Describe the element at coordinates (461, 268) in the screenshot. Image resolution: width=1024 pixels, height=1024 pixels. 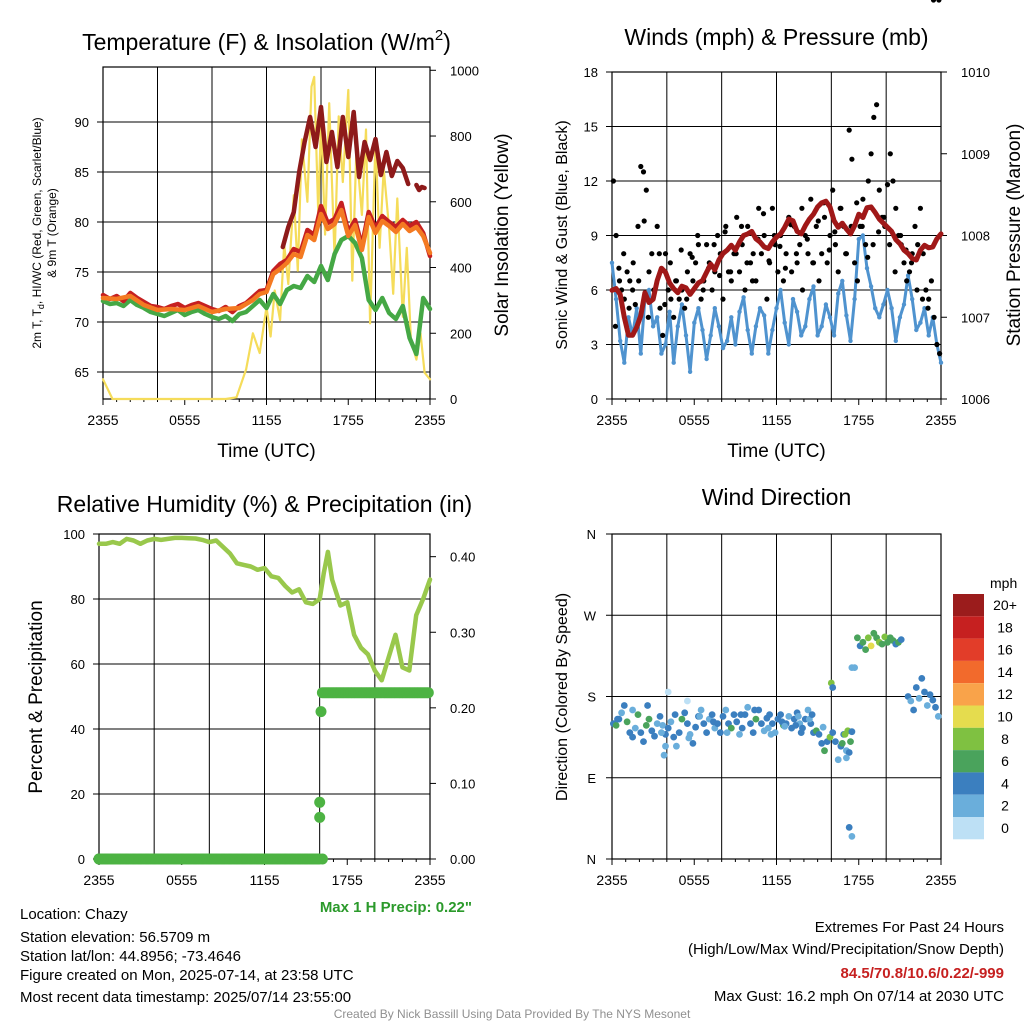
I see `y2-tick-label: 400` at that location.